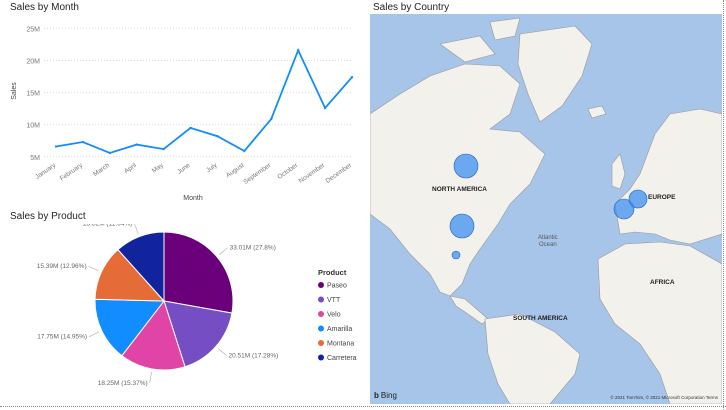  I want to click on right-separator, so click(723, 205).